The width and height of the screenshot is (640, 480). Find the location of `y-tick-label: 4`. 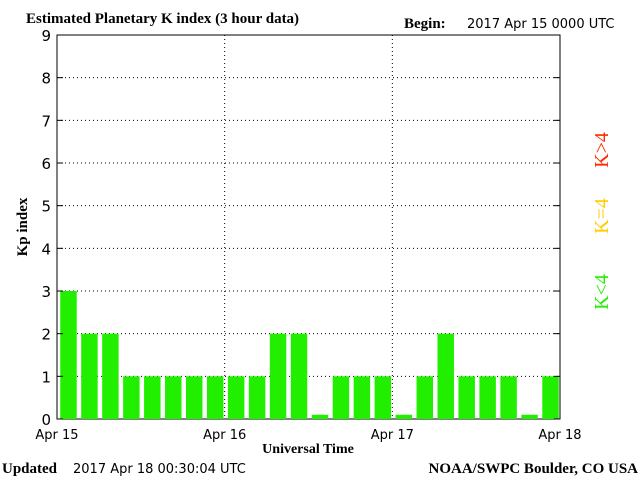

y-tick-label: 4 is located at coordinates (46, 249).